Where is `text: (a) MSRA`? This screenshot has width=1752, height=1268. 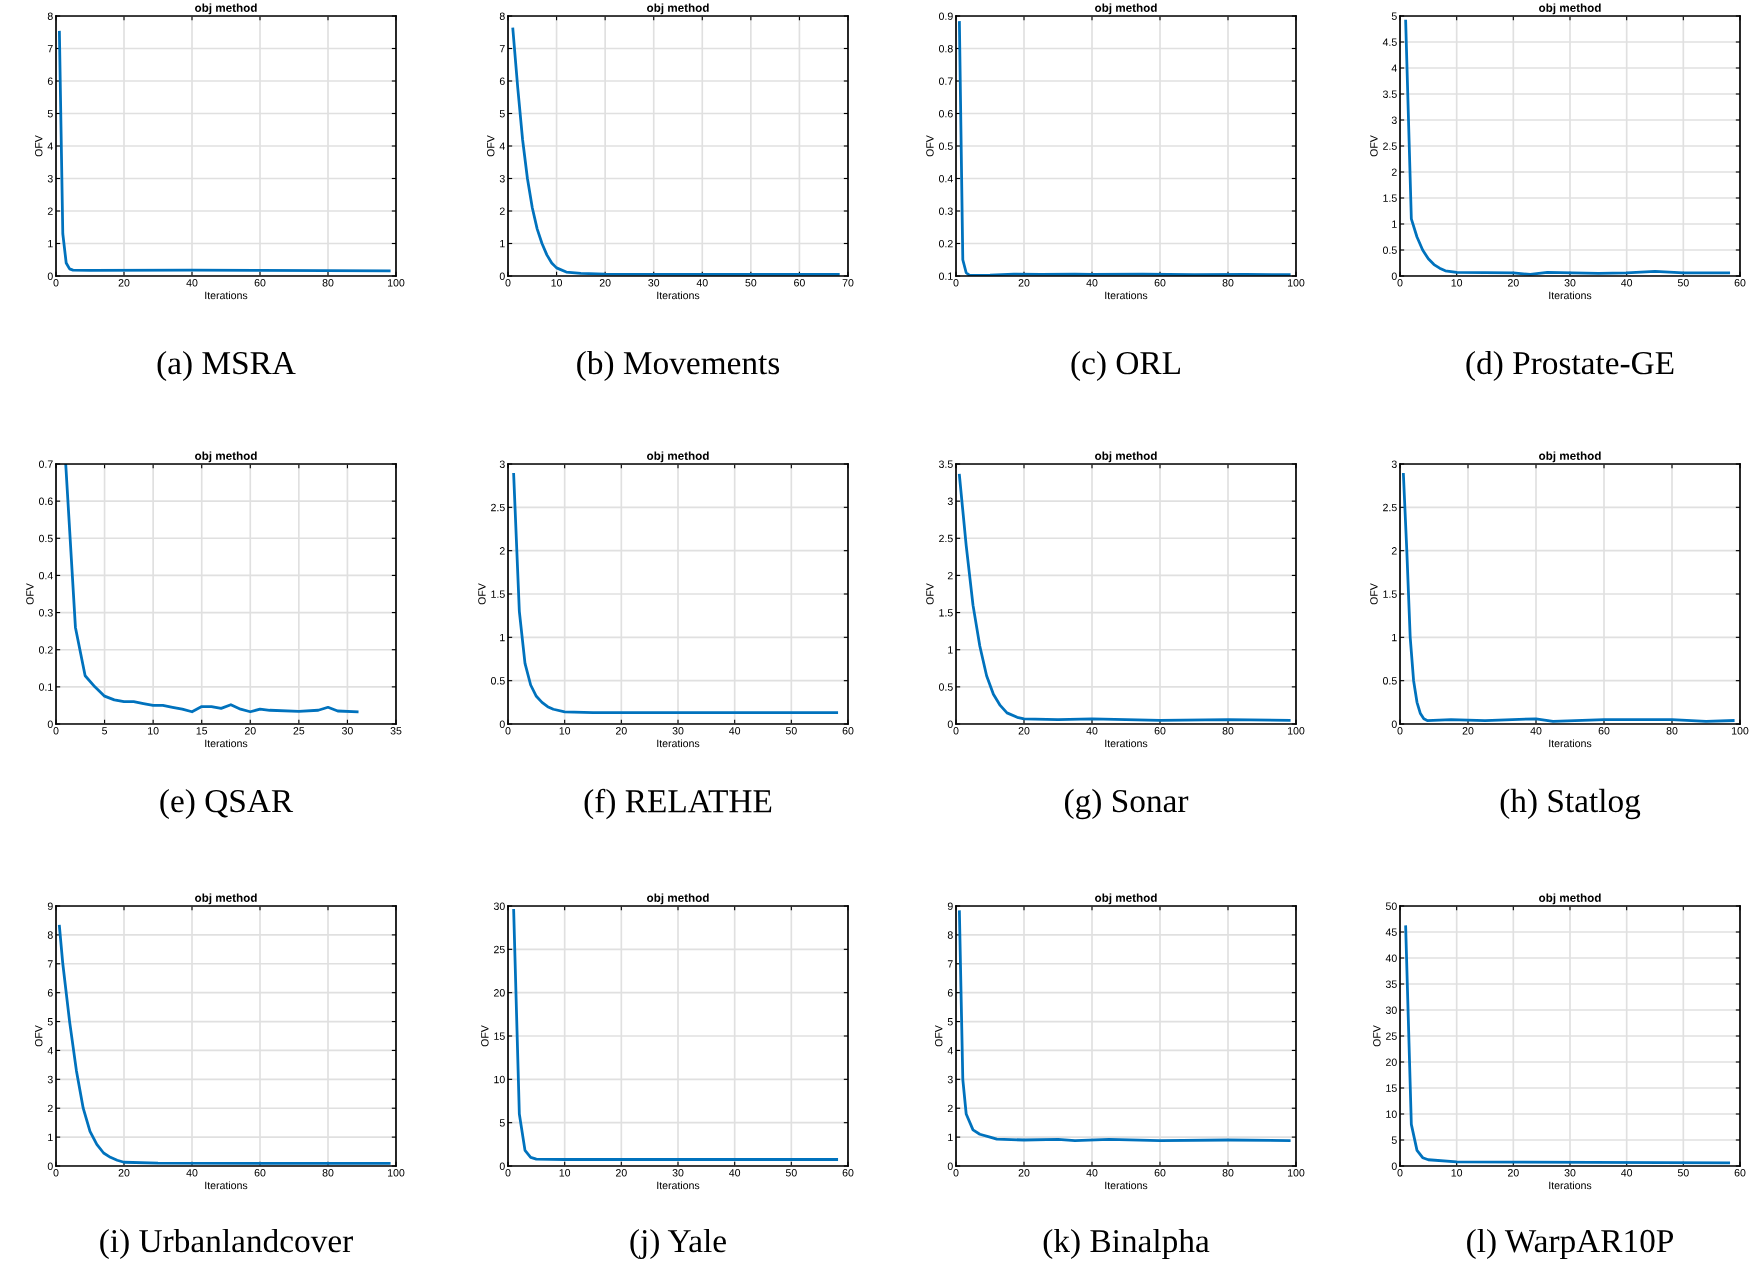 text: (a) MSRA is located at coordinates (226, 366).